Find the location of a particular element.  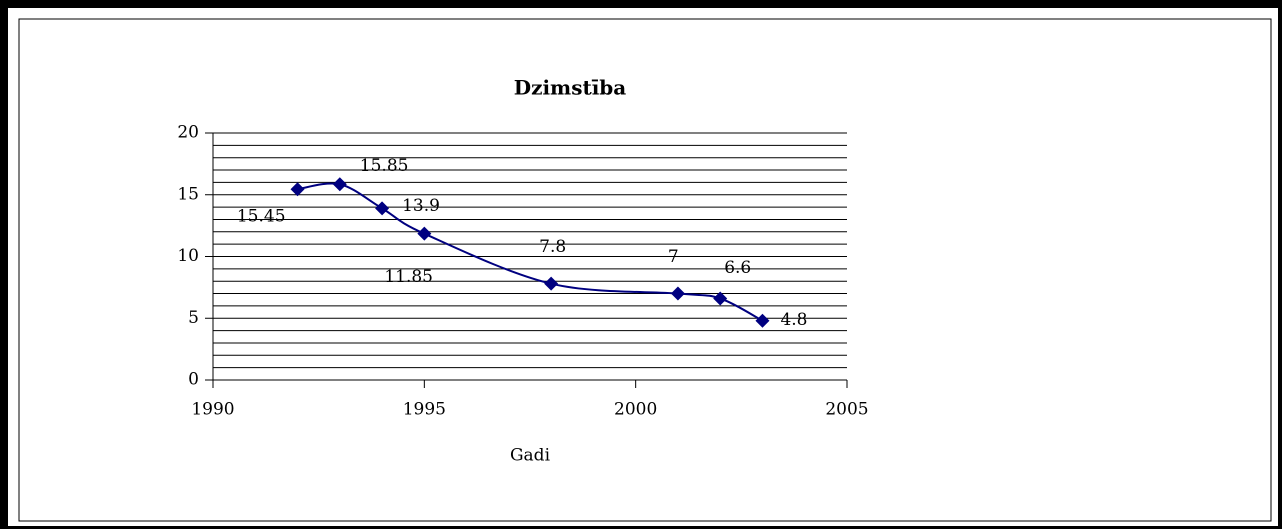

data-label: 4.8 is located at coordinates (793, 320).